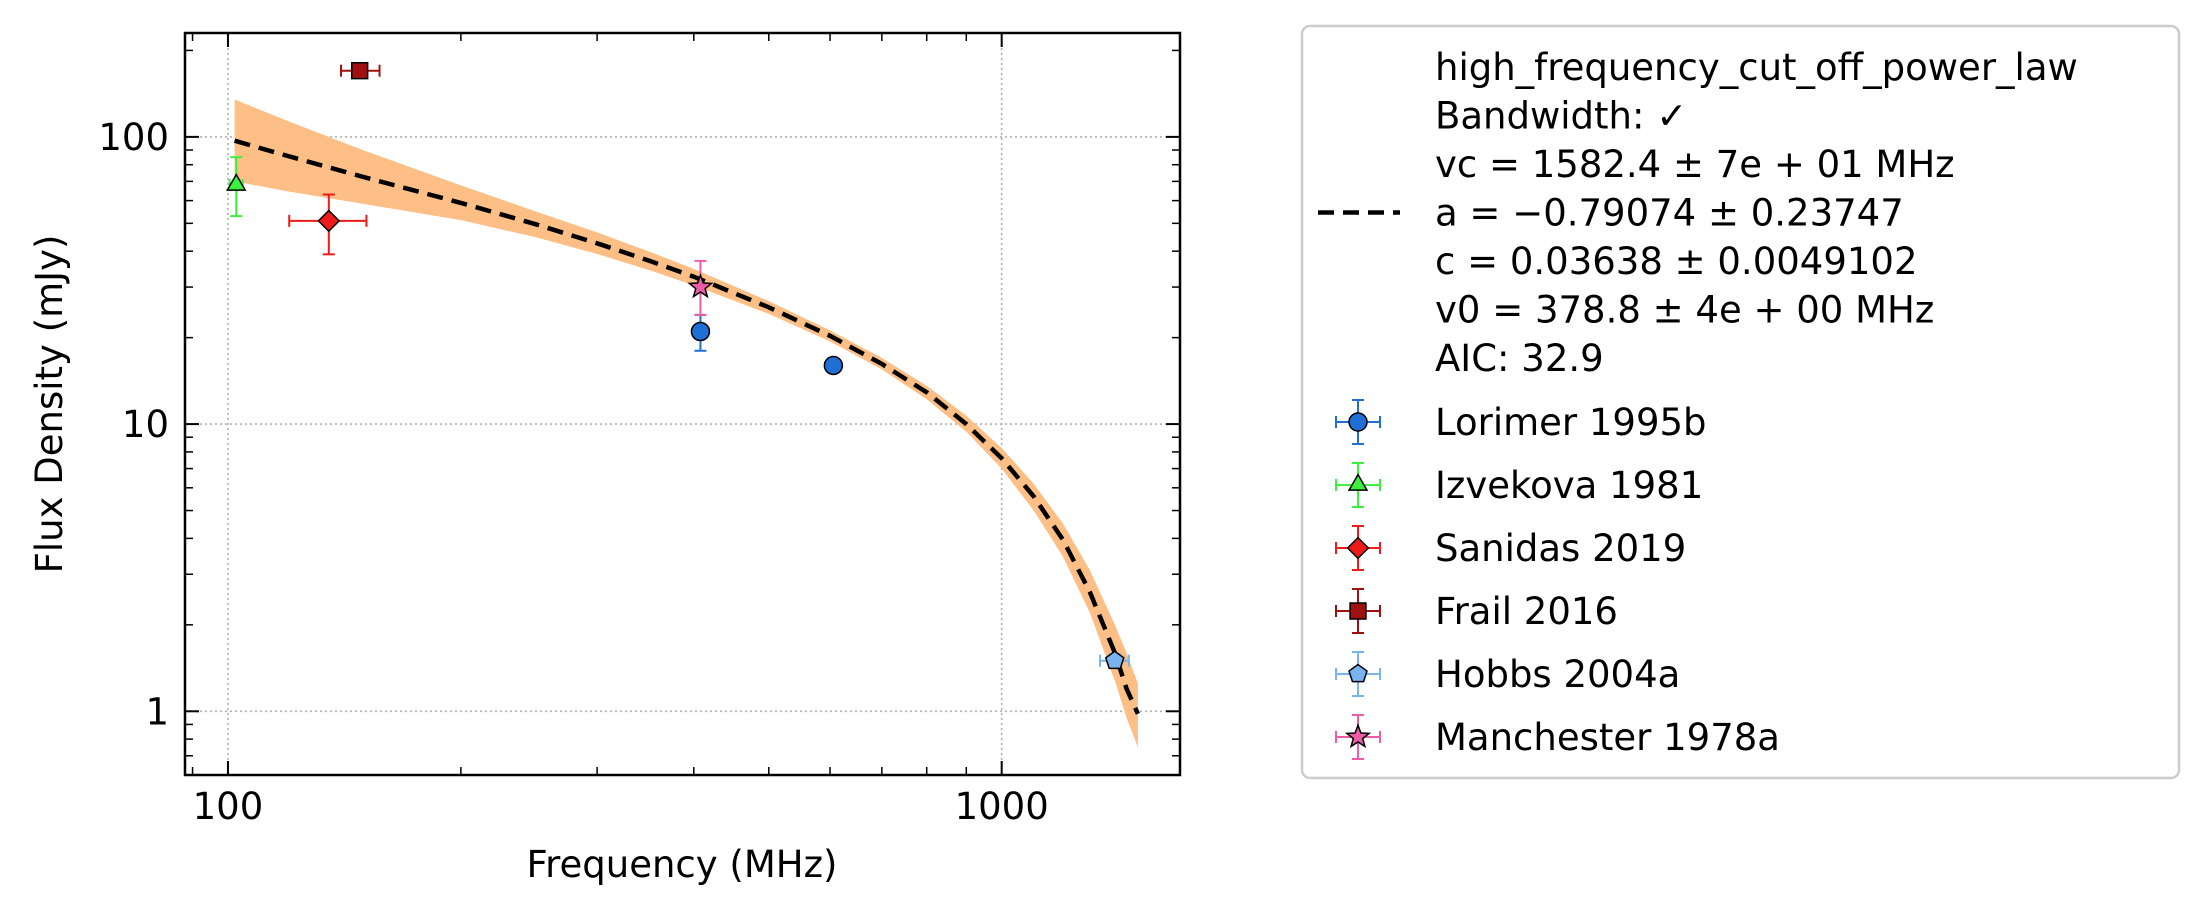  I want to click on legend-fit-label-line: vc = 1582.4 ± 7e + 01 MHz, so click(1695, 164).